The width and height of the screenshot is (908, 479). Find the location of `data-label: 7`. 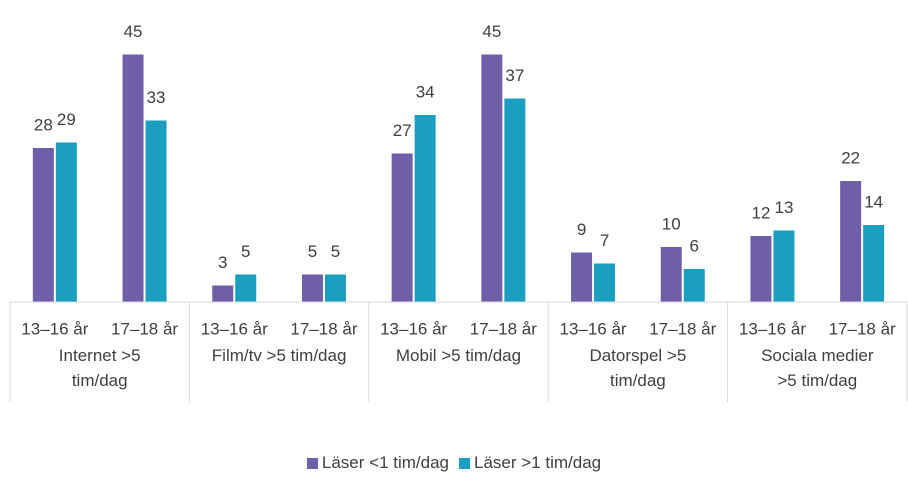

data-label: 7 is located at coordinates (604, 240).